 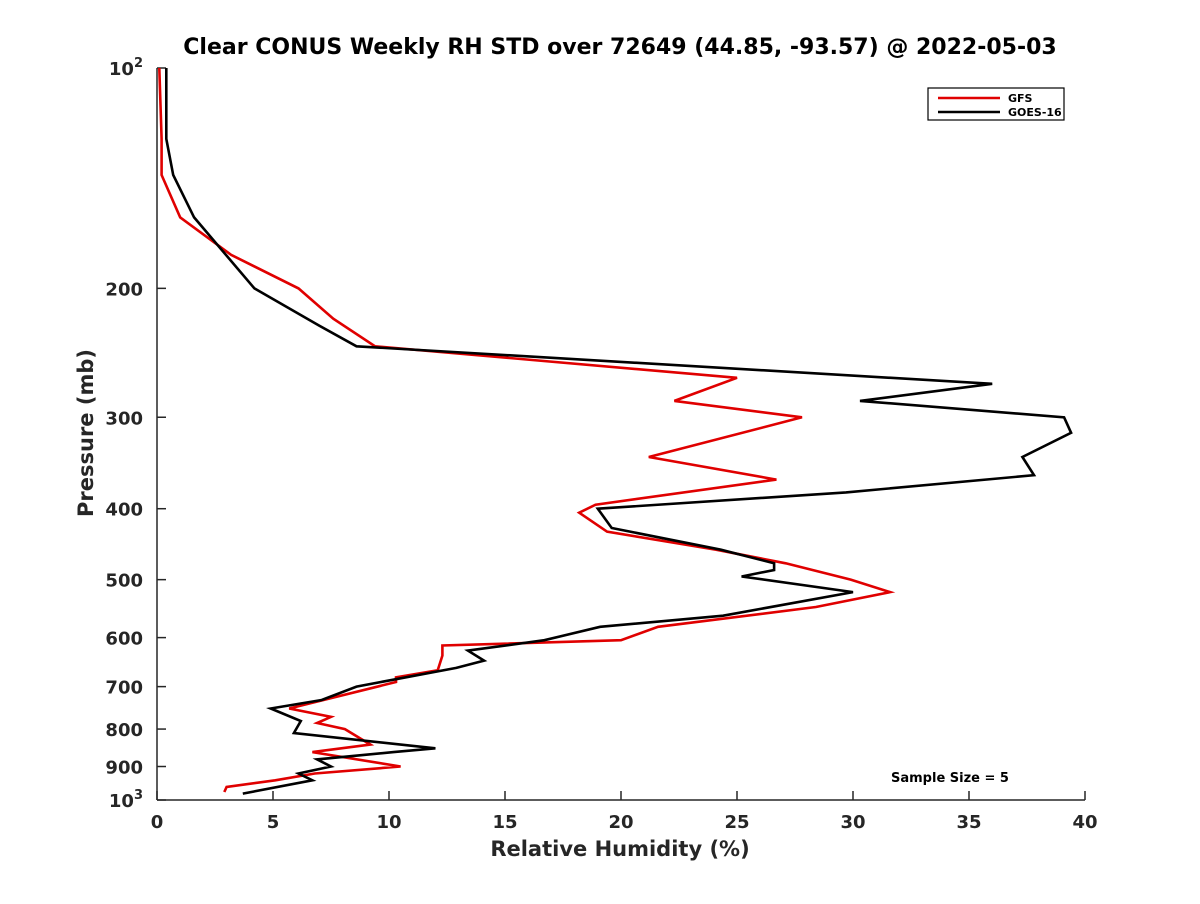 What do you see at coordinates (996, 104) in the screenshot?
I see `legend-box` at bounding box center [996, 104].